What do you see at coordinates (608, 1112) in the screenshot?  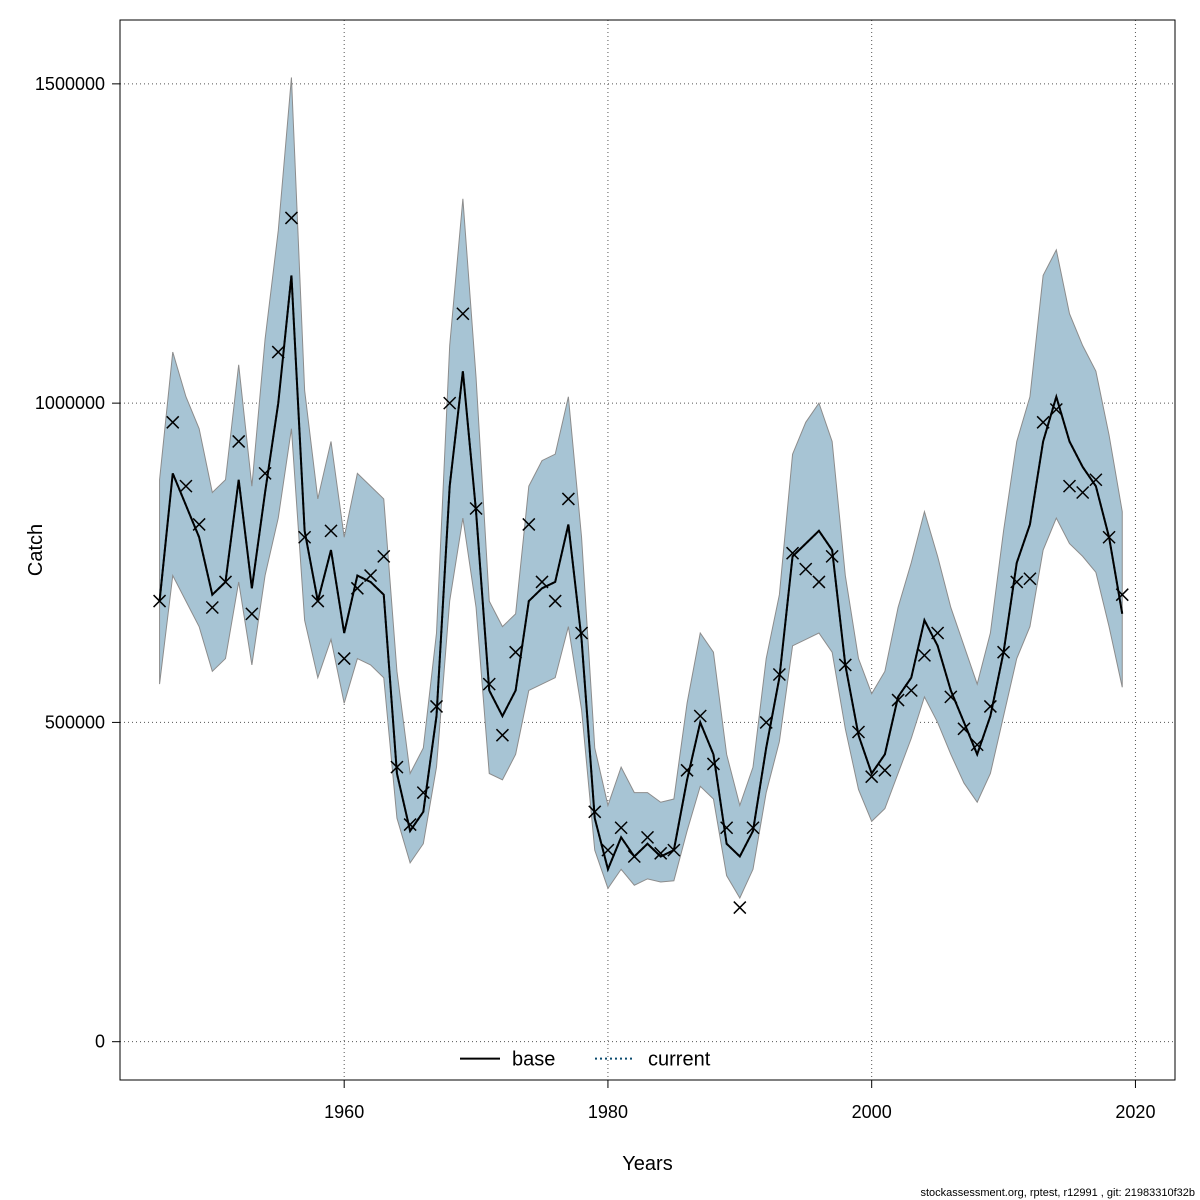 I see `x-tick-label: 1980` at bounding box center [608, 1112].